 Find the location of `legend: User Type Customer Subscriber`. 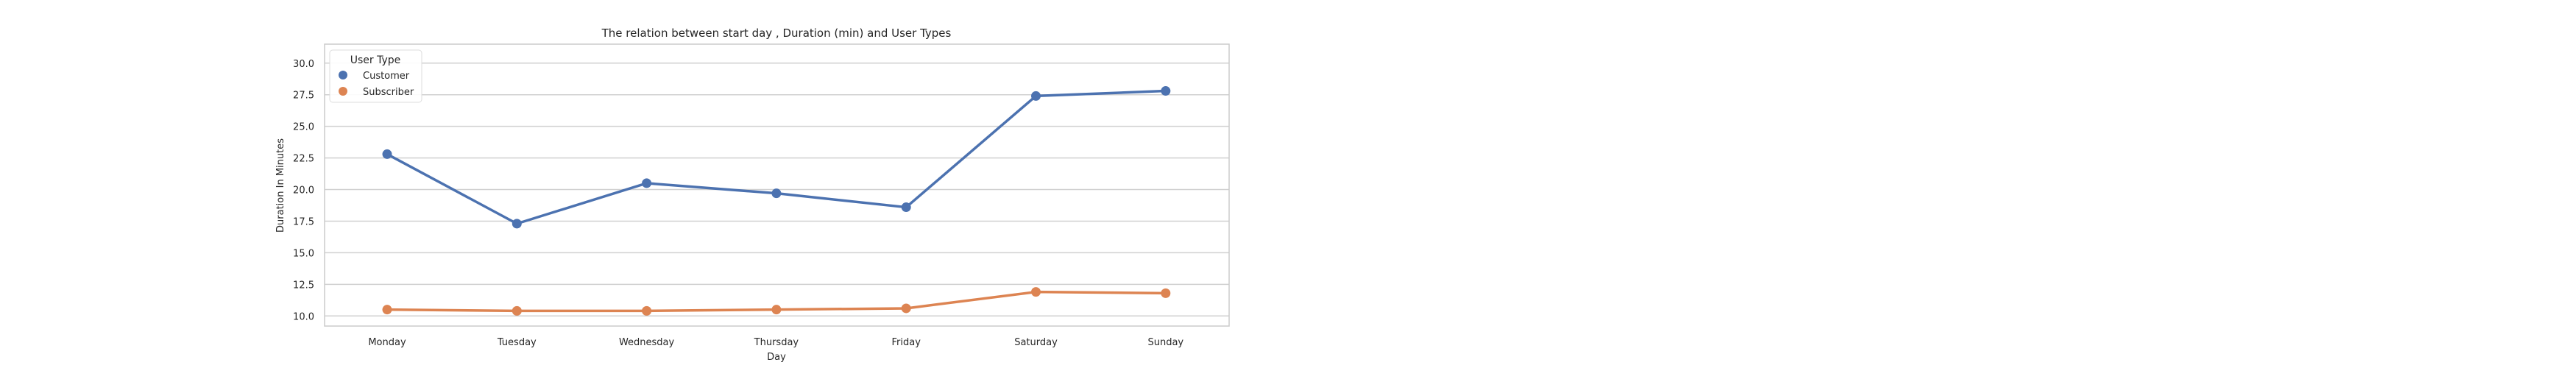

legend: User Type Customer Subscriber is located at coordinates (375, 76).